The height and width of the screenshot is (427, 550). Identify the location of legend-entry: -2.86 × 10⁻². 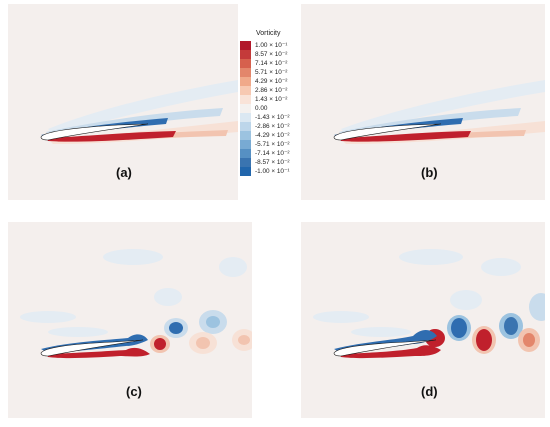
(273, 126).